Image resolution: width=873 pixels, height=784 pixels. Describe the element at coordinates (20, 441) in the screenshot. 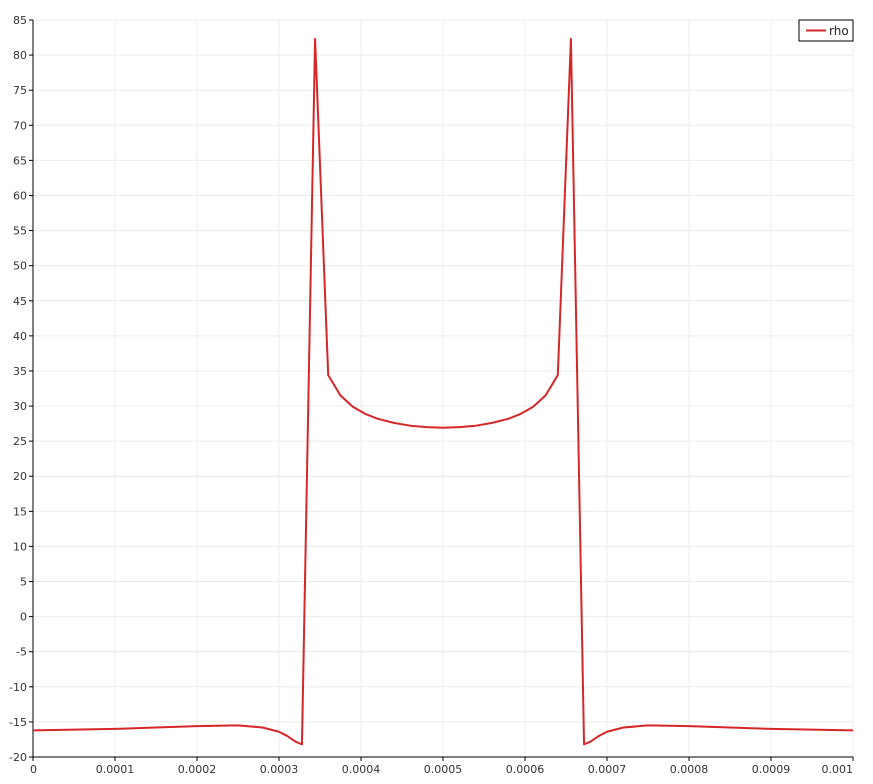

I see `y-tick-label: 25` at that location.